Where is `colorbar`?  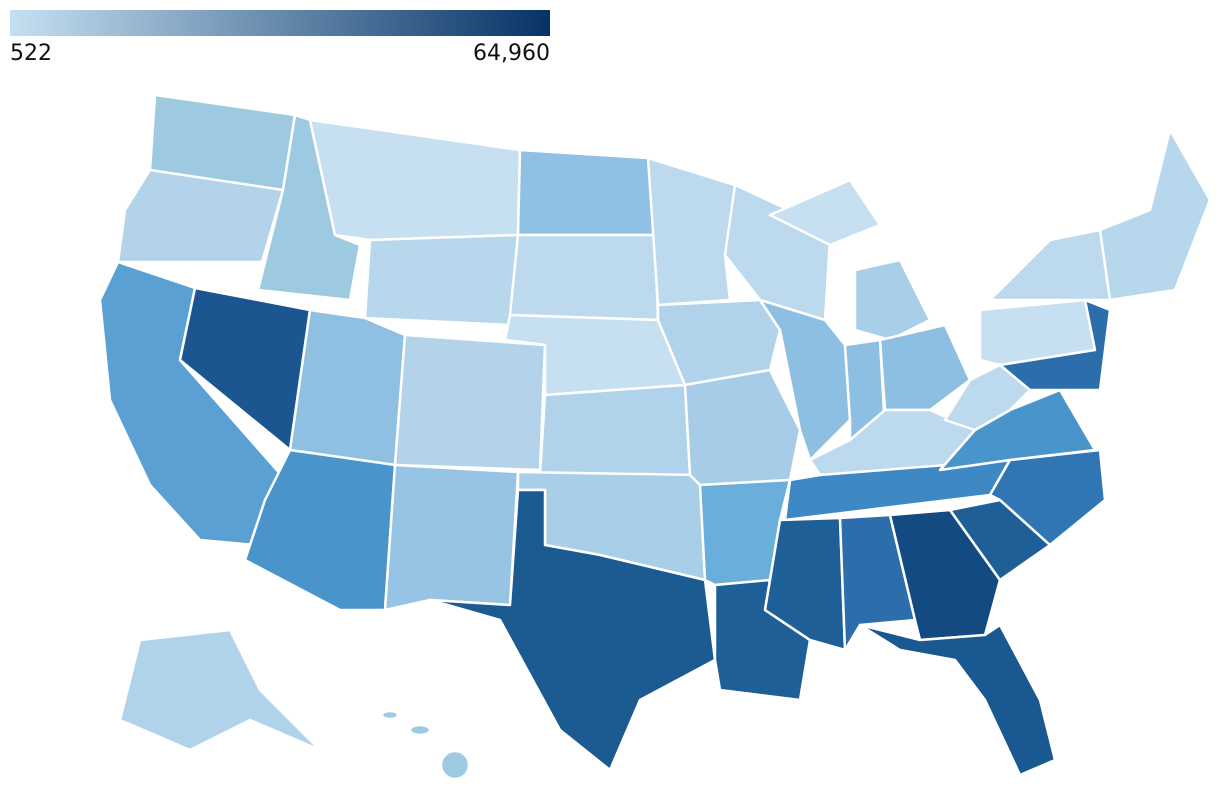
colorbar is located at coordinates (280, 23).